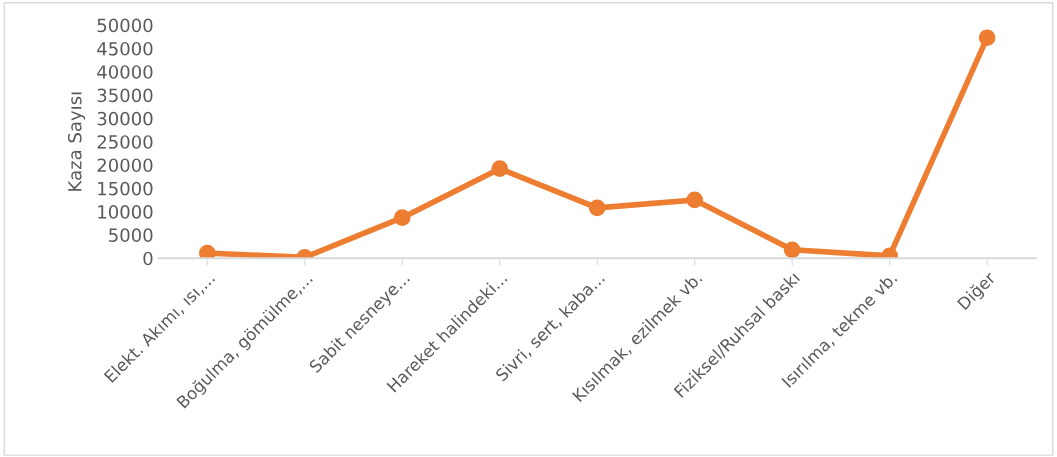 The image size is (1057, 457). What do you see at coordinates (125, 95) in the screenshot?
I see `y-tick-label: 35000` at bounding box center [125, 95].